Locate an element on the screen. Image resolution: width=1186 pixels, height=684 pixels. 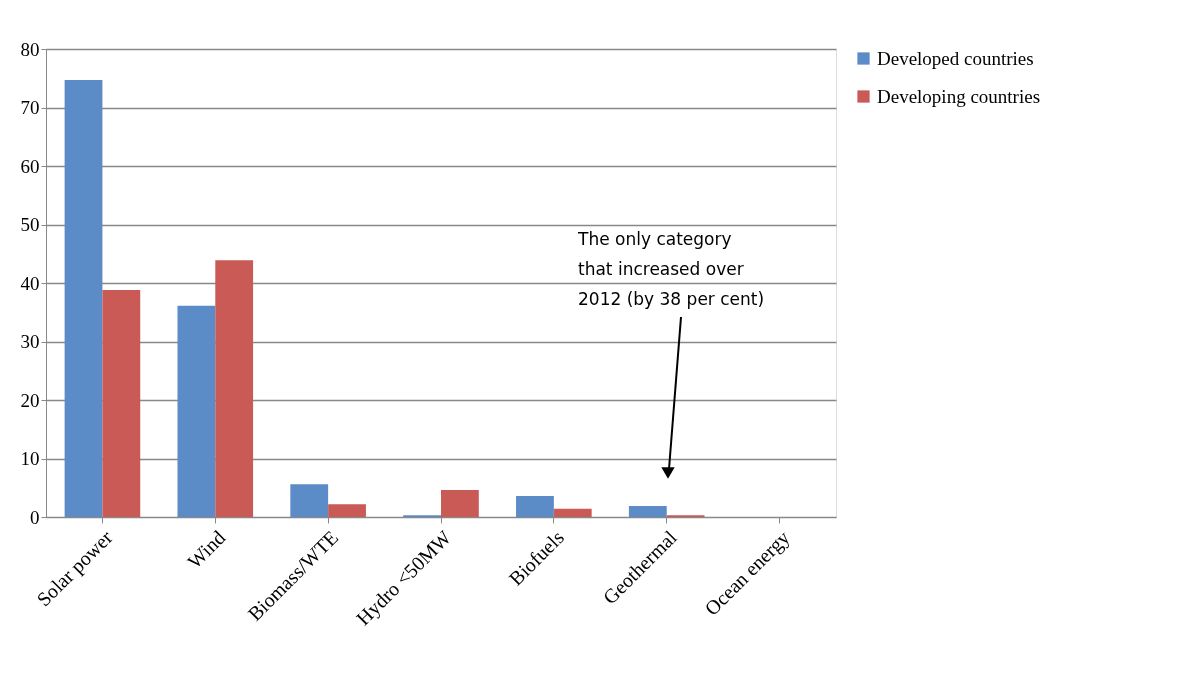
legend-label: Developing countries is located at coordinates (959, 96).